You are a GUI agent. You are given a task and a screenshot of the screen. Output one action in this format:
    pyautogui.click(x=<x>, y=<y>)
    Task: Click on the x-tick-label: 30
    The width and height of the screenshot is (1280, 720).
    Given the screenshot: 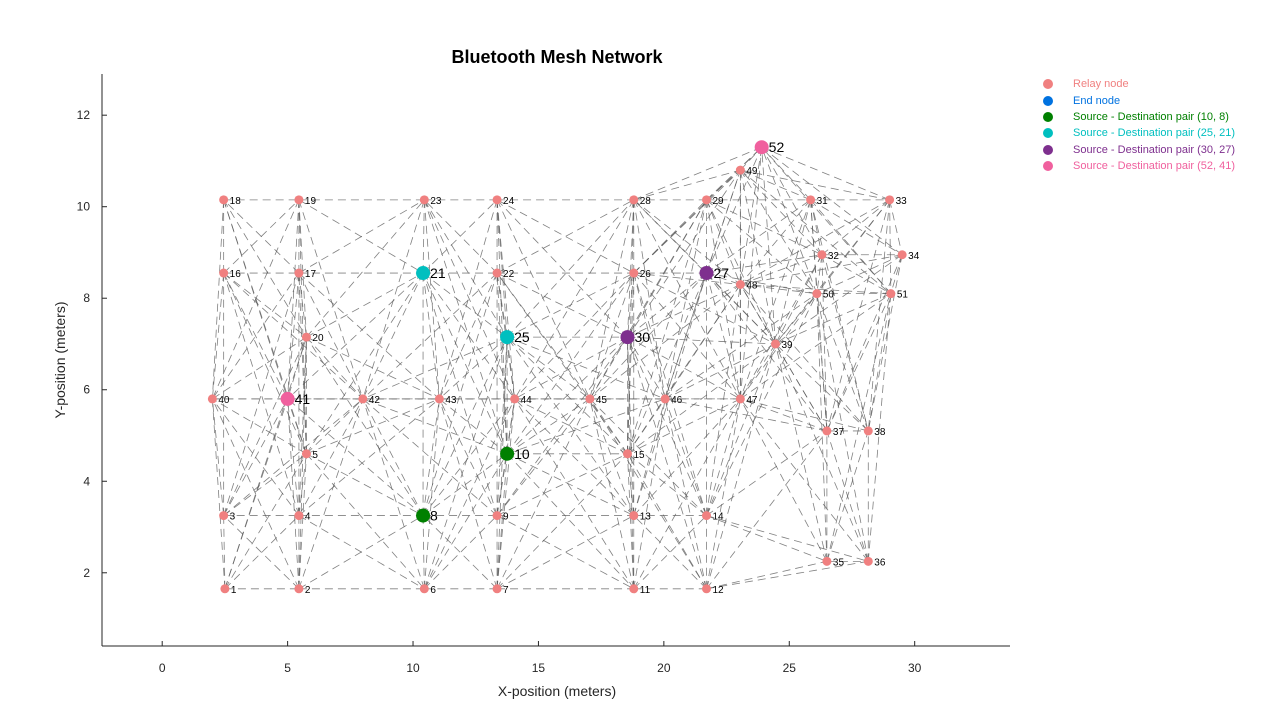 What is the action you would take?
    pyautogui.click(x=915, y=668)
    